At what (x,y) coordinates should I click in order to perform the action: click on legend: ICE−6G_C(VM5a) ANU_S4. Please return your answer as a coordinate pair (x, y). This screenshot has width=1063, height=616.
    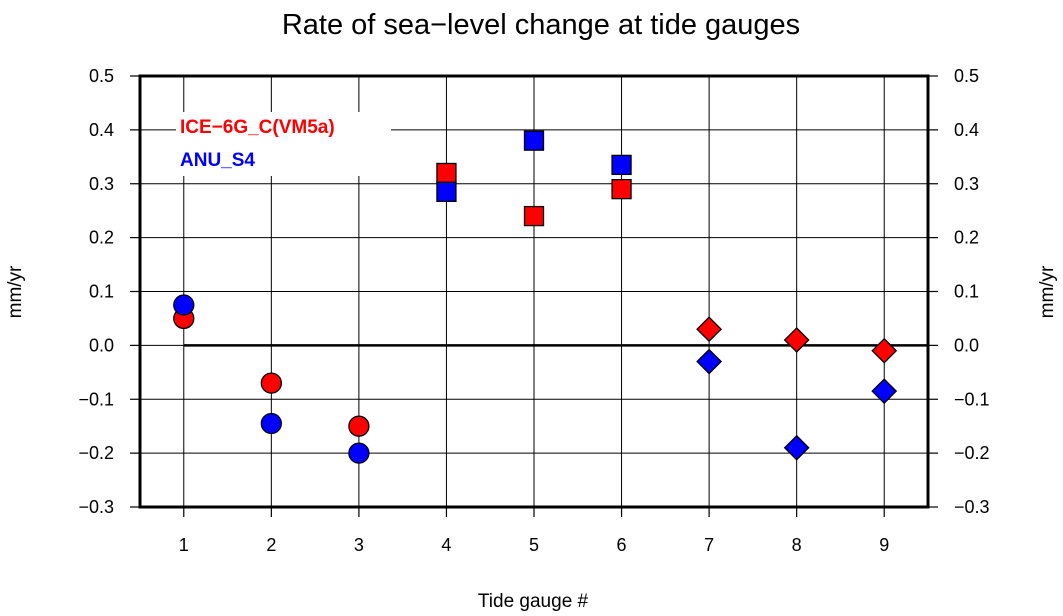
    Looking at the image, I should click on (283, 144).